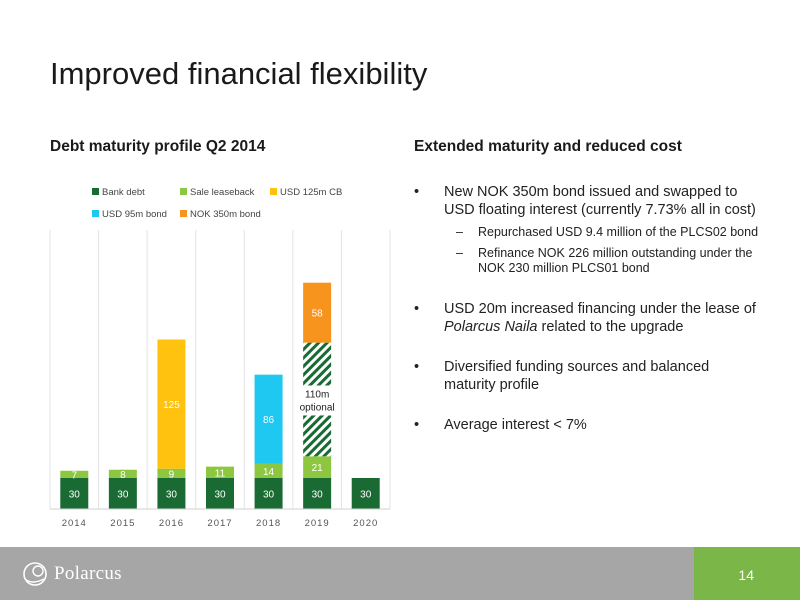 This screenshot has height=600, width=800. I want to click on data-label: 11, so click(220, 473).